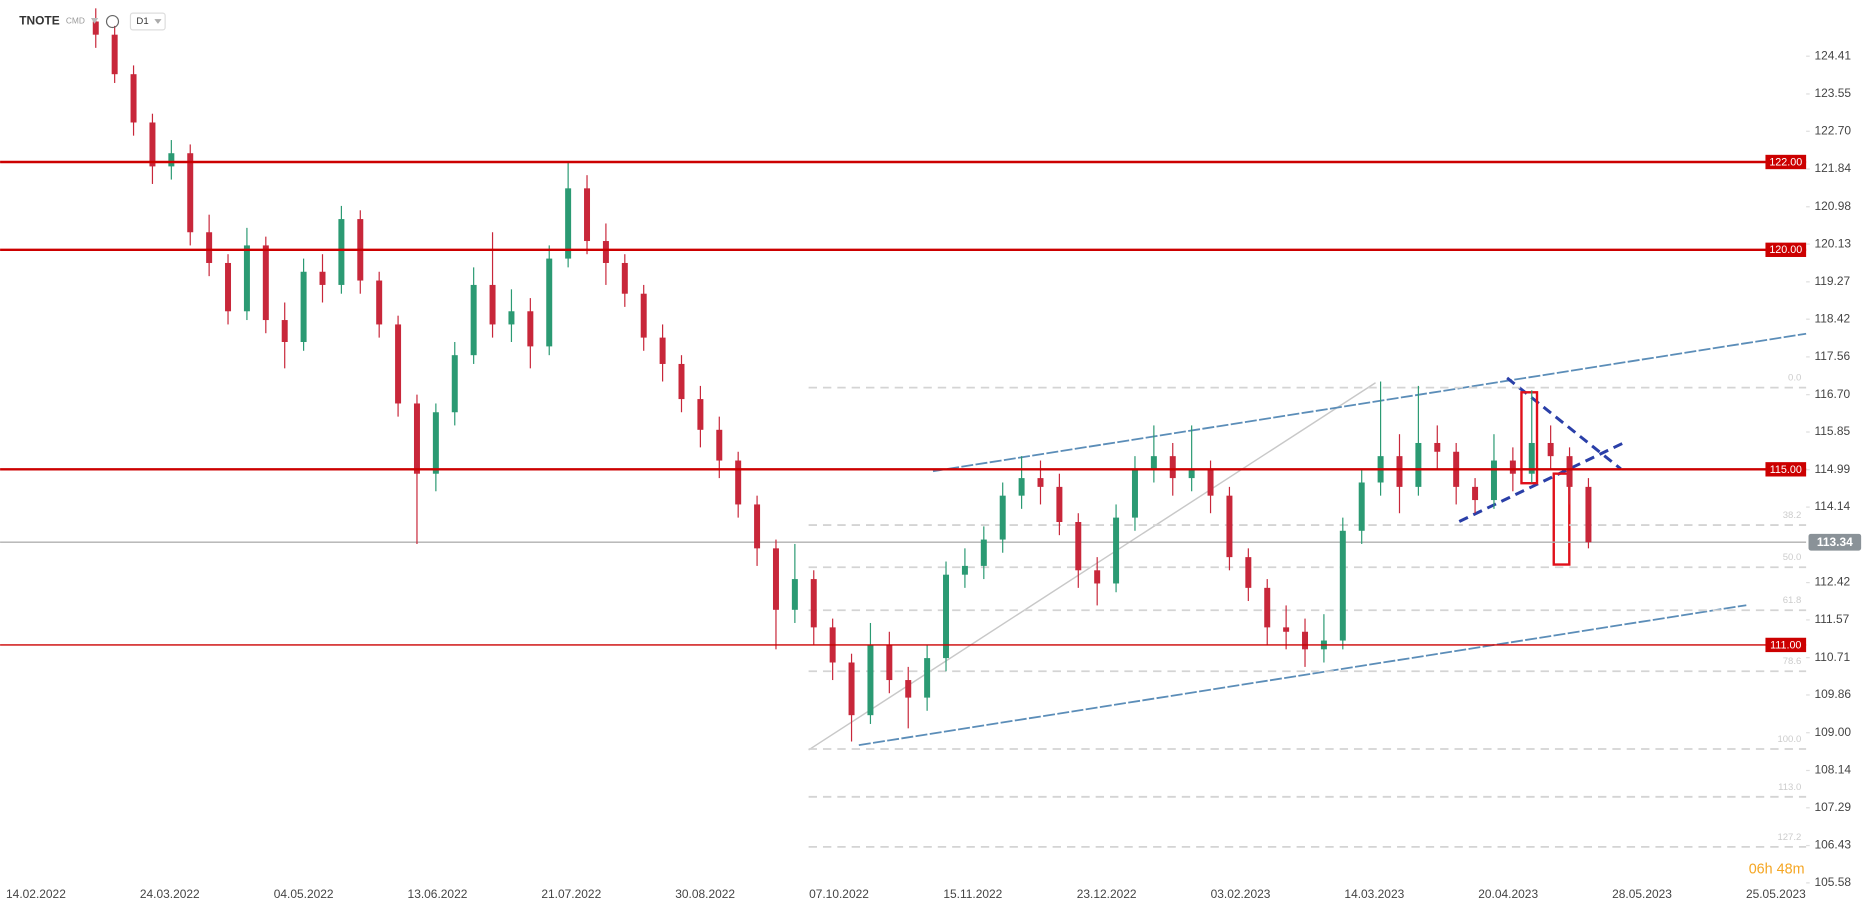 Image resolution: width=1866 pixels, height=909 pixels. What do you see at coordinates (1792, 515) in the screenshot?
I see `fib-label: 38.2` at bounding box center [1792, 515].